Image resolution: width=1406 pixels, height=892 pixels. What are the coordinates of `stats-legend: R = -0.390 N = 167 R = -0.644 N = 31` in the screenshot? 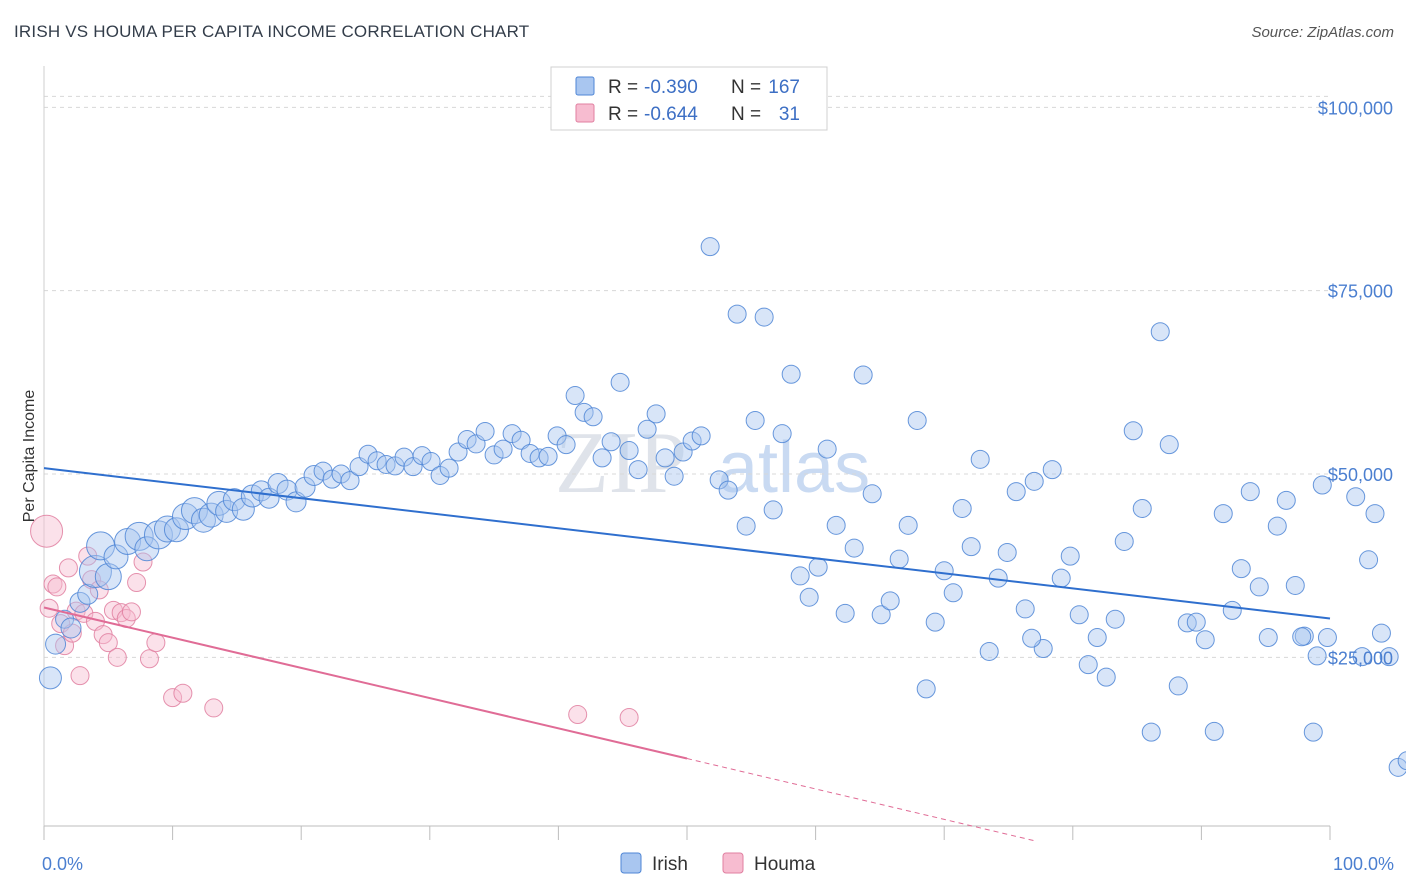 It's located at (689, 98).